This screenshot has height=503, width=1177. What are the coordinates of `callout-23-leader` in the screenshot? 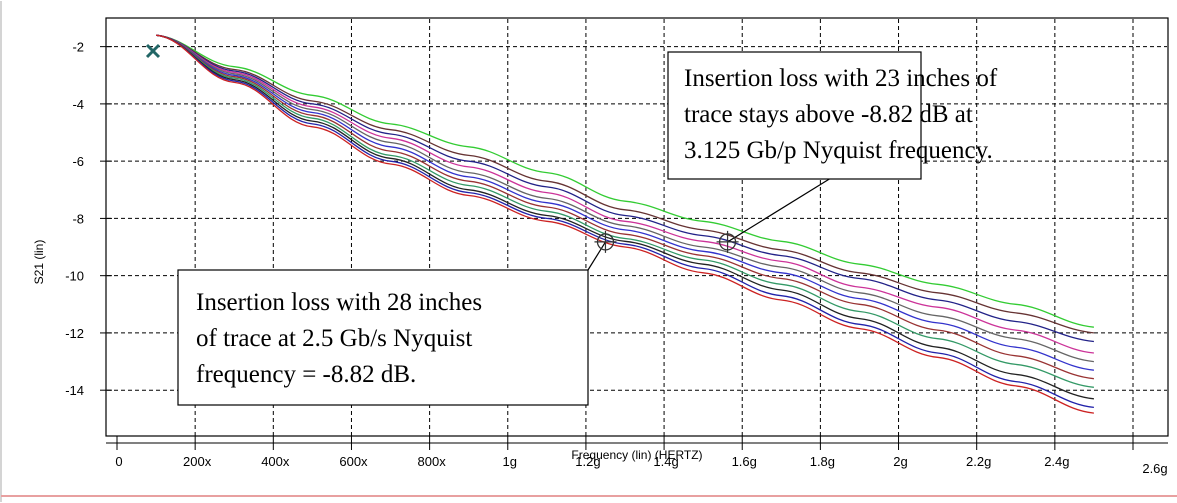 It's located at (779, 210).